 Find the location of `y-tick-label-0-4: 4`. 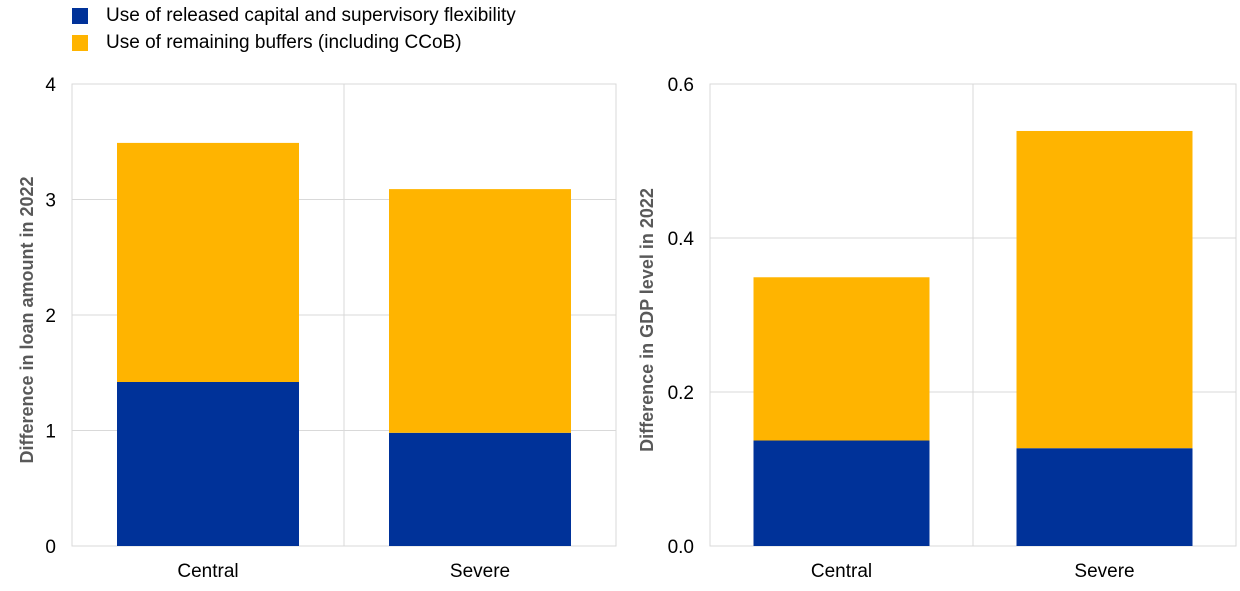

y-tick-label-0-4: 4 is located at coordinates (50, 85).